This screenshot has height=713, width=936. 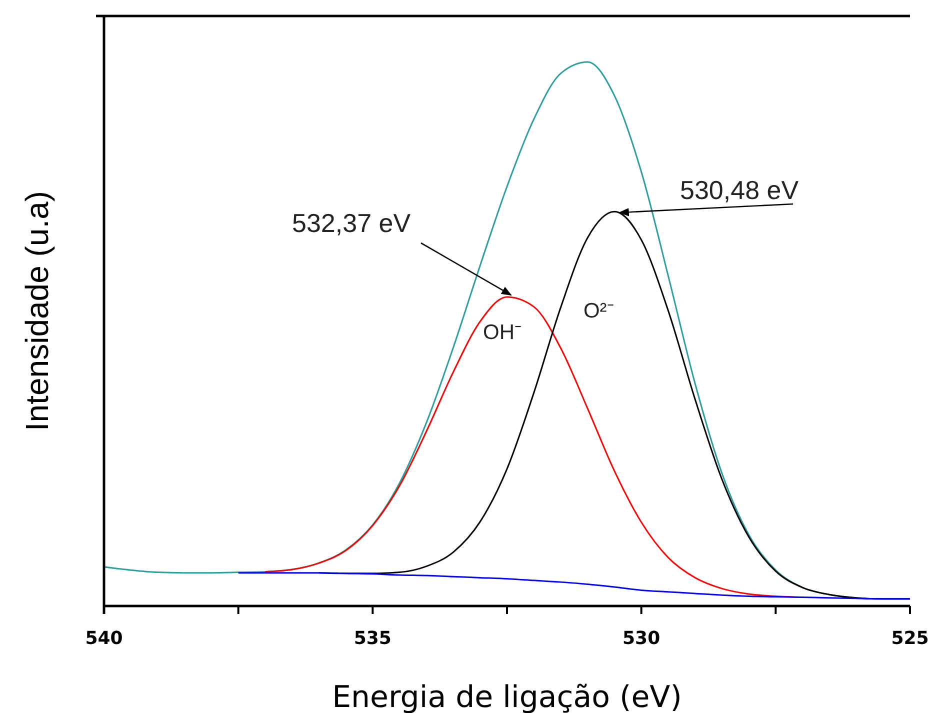 What do you see at coordinates (502, 332) in the screenshot?
I see `series-label: OH⁻` at bounding box center [502, 332].